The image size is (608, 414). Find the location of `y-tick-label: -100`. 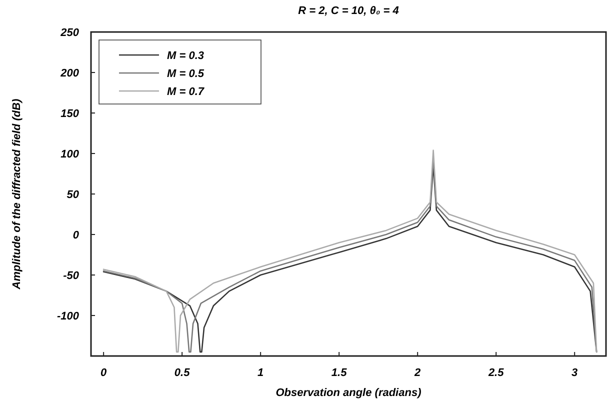

y-tick-label: -100 is located at coordinates (68, 316).